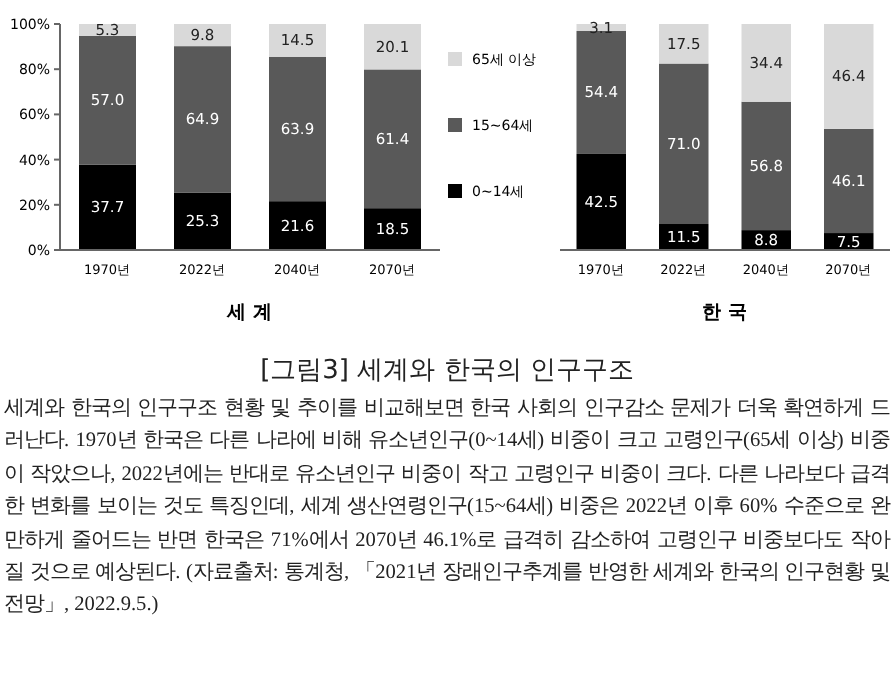  What do you see at coordinates (447, 371) in the screenshot?
I see `text: [그림3] 세계와 한국의 인구구조` at bounding box center [447, 371].